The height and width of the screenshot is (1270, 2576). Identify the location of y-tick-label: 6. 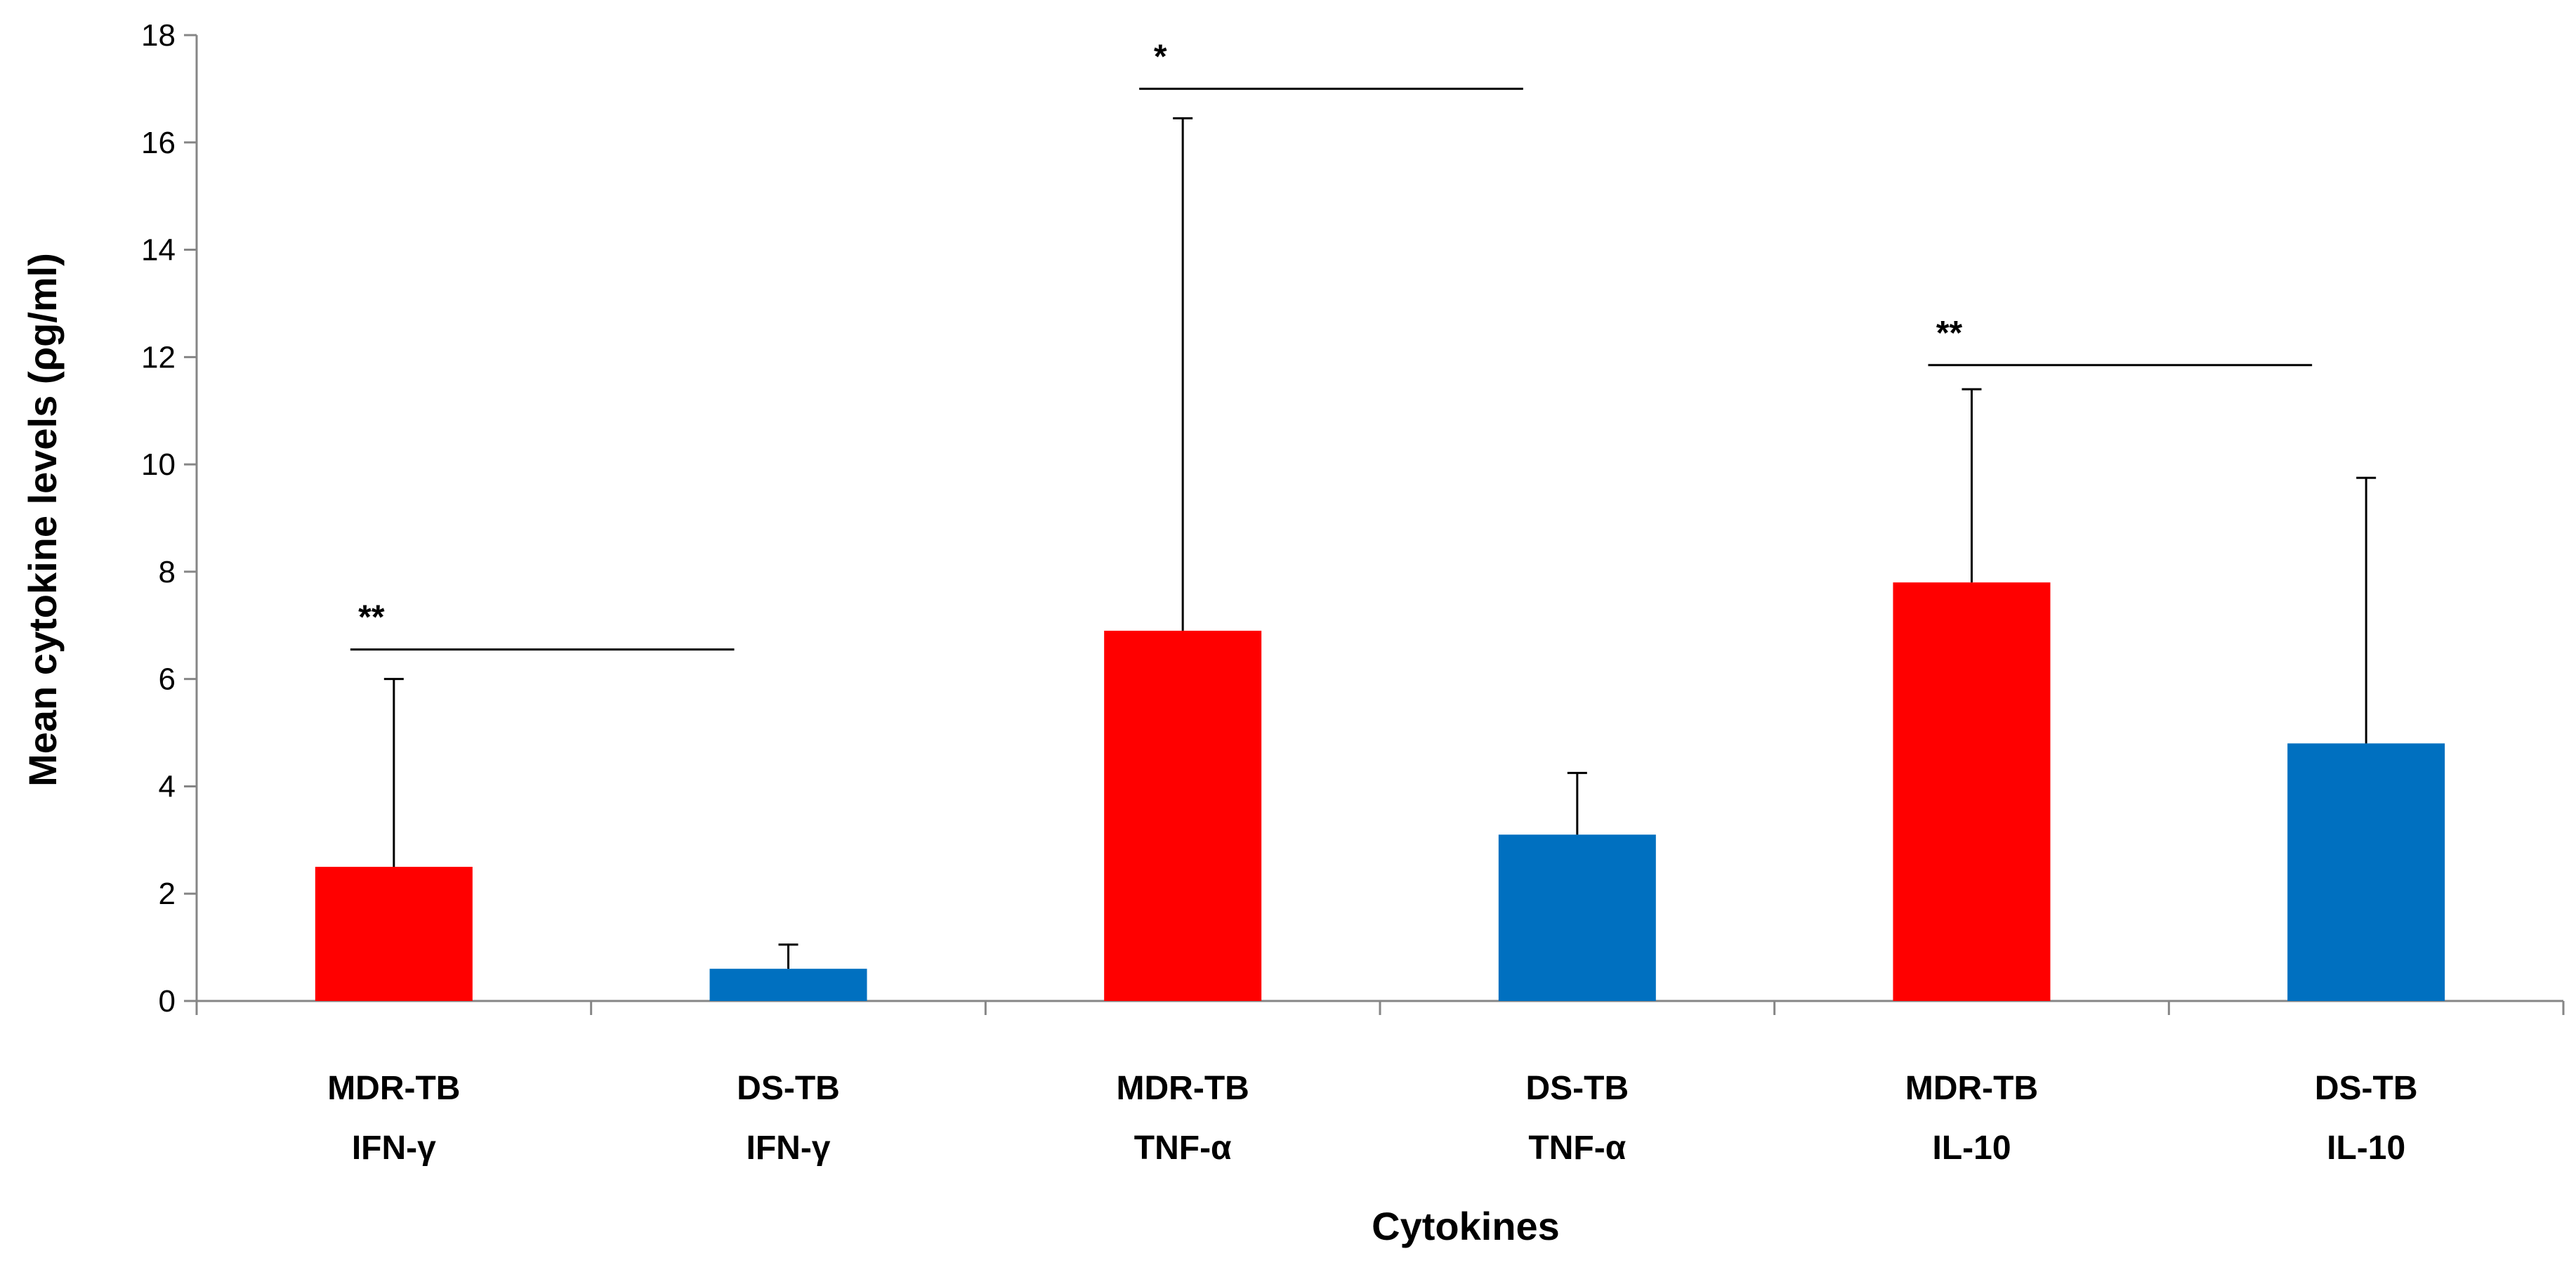
(167, 679).